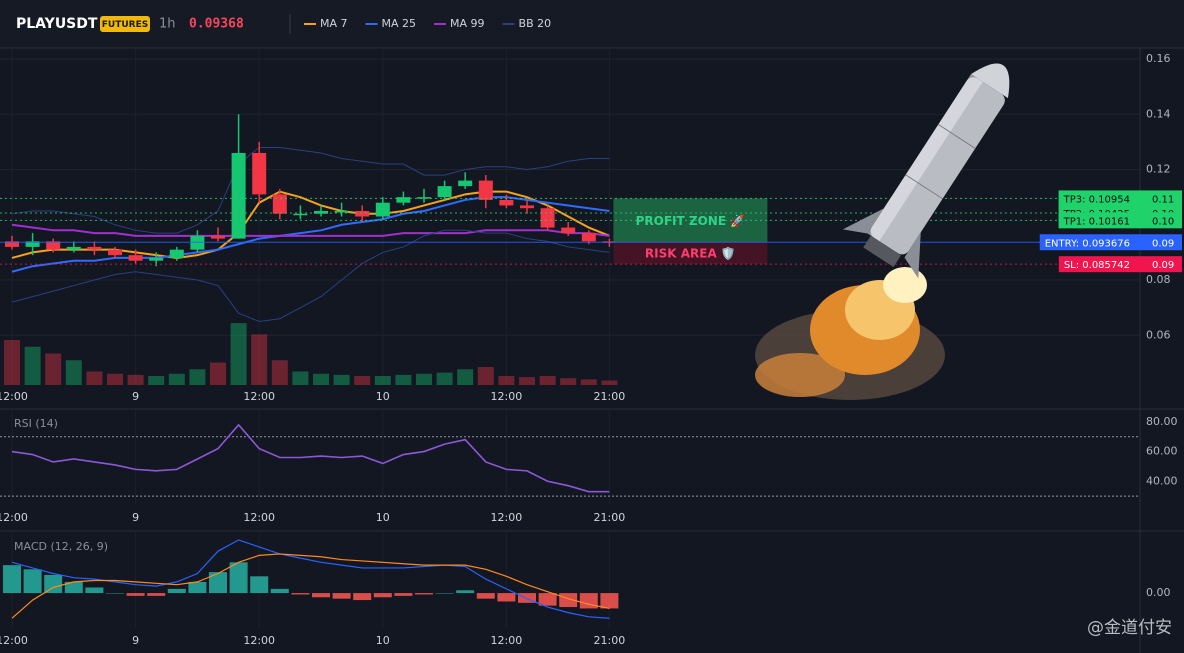 This screenshot has width=1184, height=653. What do you see at coordinates (1162, 480) in the screenshot?
I see `y-tick-label: 40.00` at bounding box center [1162, 480].